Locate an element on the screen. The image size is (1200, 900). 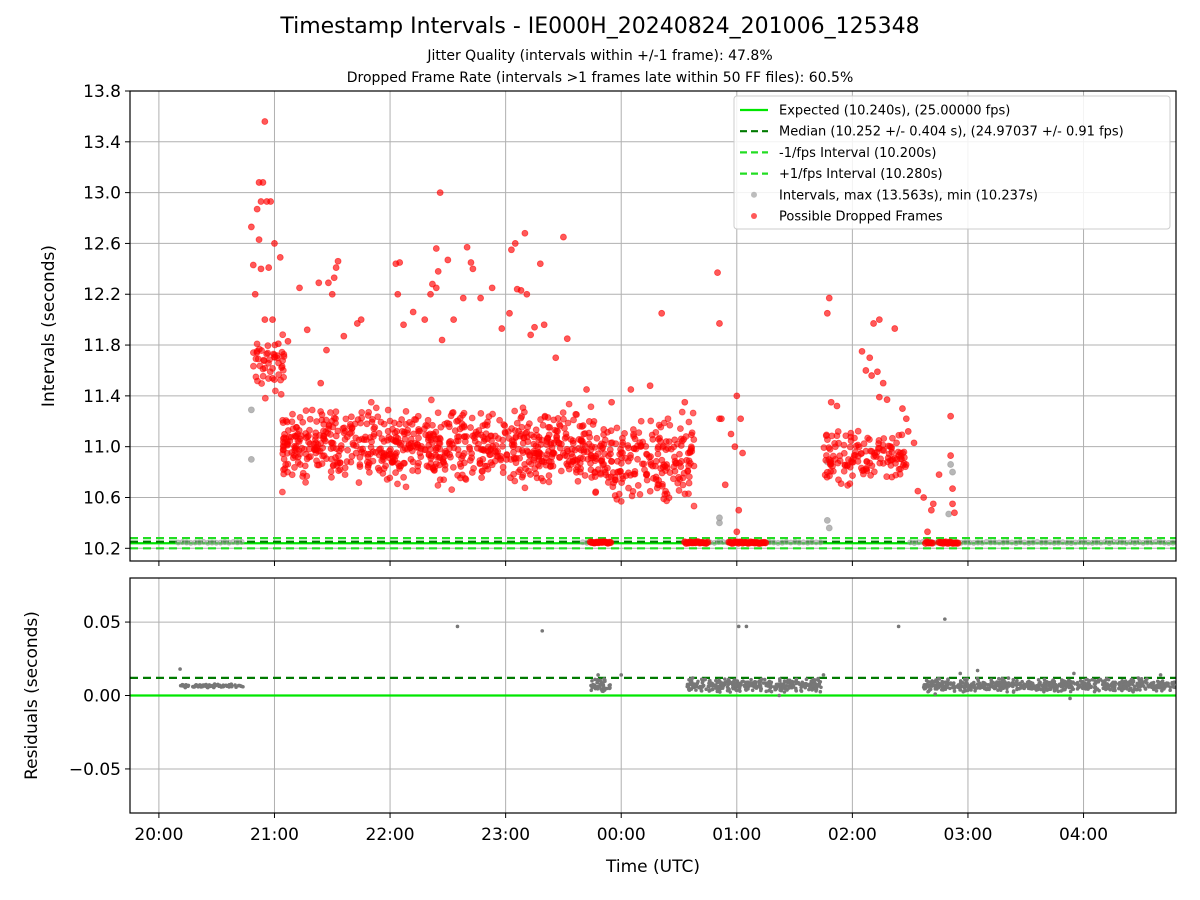
legend-swatch is located at coordinates (754, 216).